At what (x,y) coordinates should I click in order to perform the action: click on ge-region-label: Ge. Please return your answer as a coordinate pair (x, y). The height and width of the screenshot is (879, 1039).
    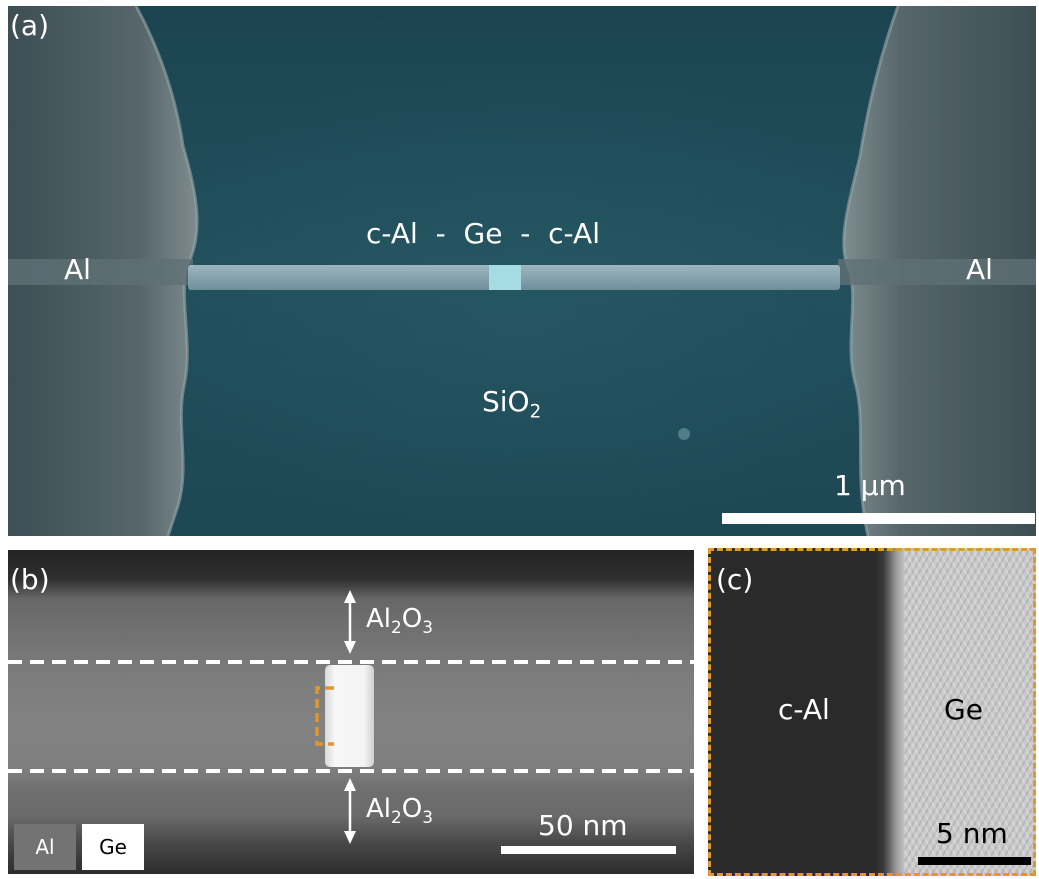
    Looking at the image, I should click on (963, 709).